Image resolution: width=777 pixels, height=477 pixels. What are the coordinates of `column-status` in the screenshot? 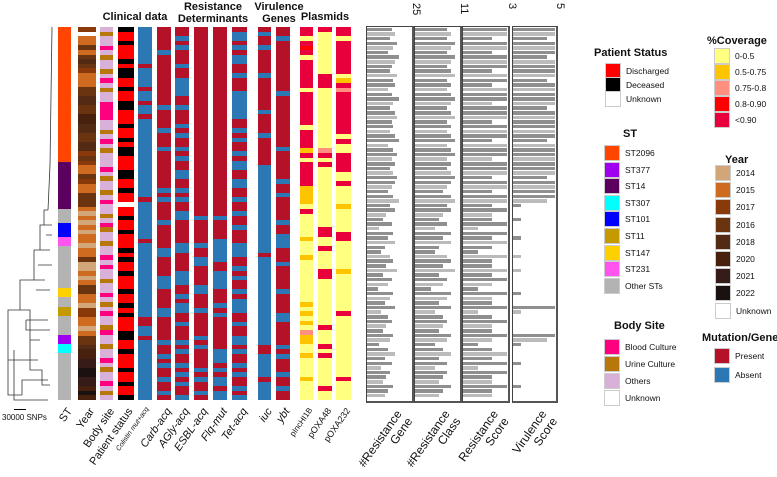 It's located at (126, 214).